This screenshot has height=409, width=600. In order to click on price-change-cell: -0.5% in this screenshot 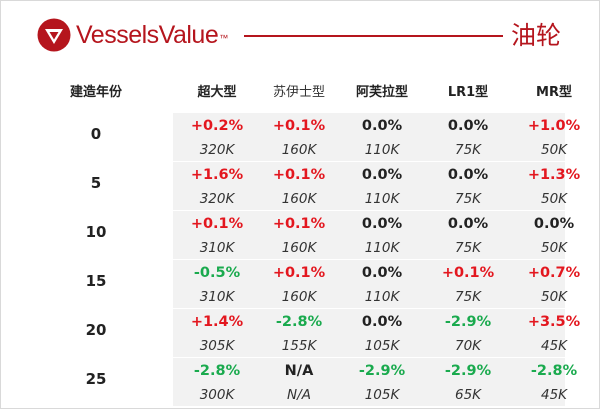, I will do `click(217, 273)`.